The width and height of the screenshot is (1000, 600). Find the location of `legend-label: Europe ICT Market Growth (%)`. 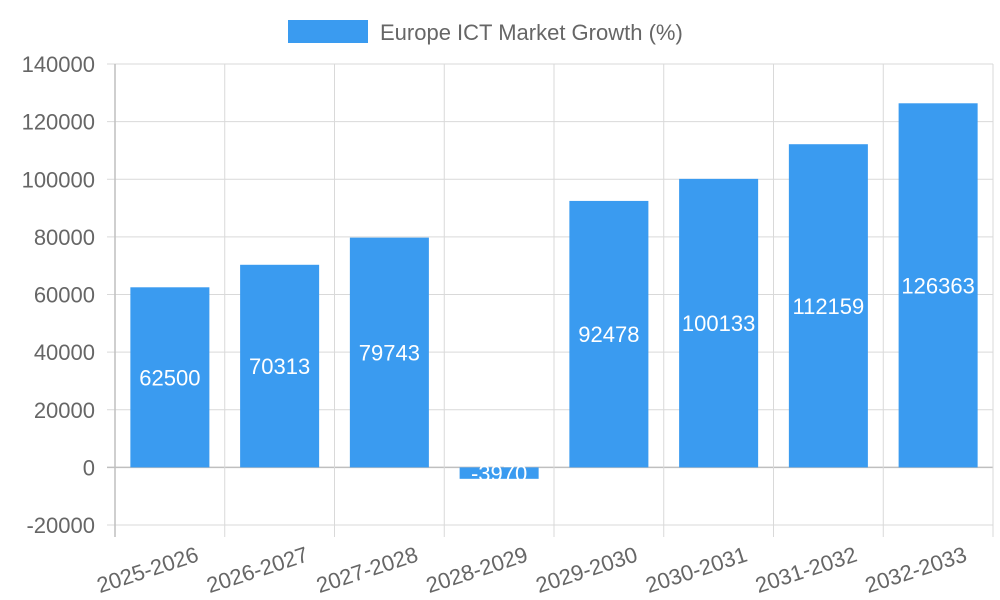

legend-label: Europe ICT Market Growth (%) is located at coordinates (531, 32).